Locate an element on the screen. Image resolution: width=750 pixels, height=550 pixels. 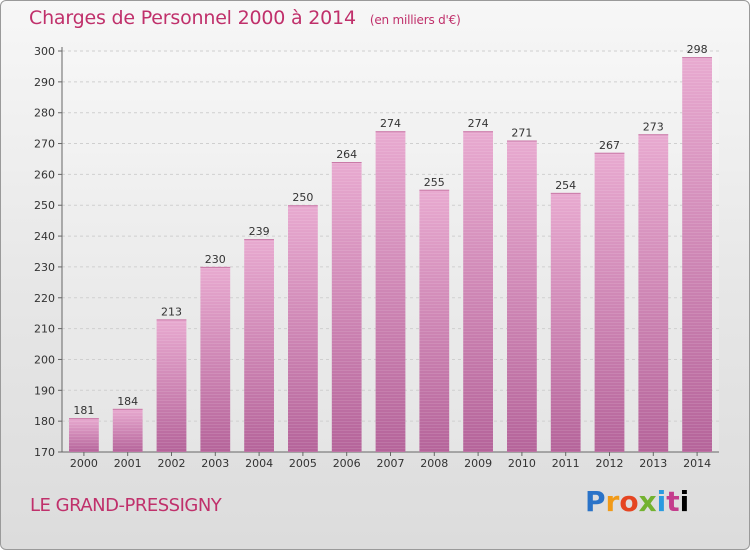
y-tick-label: 240 is located at coordinates (44, 236).